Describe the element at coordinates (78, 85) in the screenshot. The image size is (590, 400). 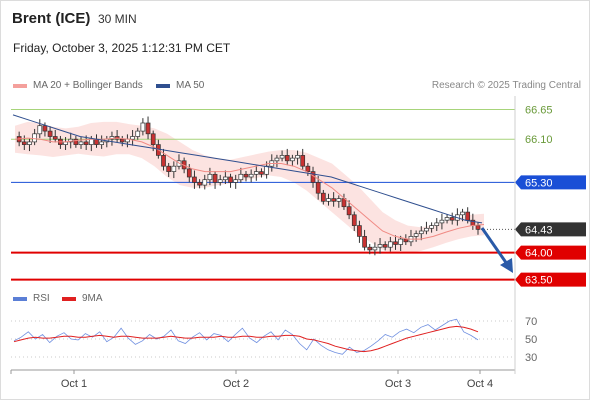
I see `legend-item-ma20: MA 20 + Bollinger Bands` at that location.